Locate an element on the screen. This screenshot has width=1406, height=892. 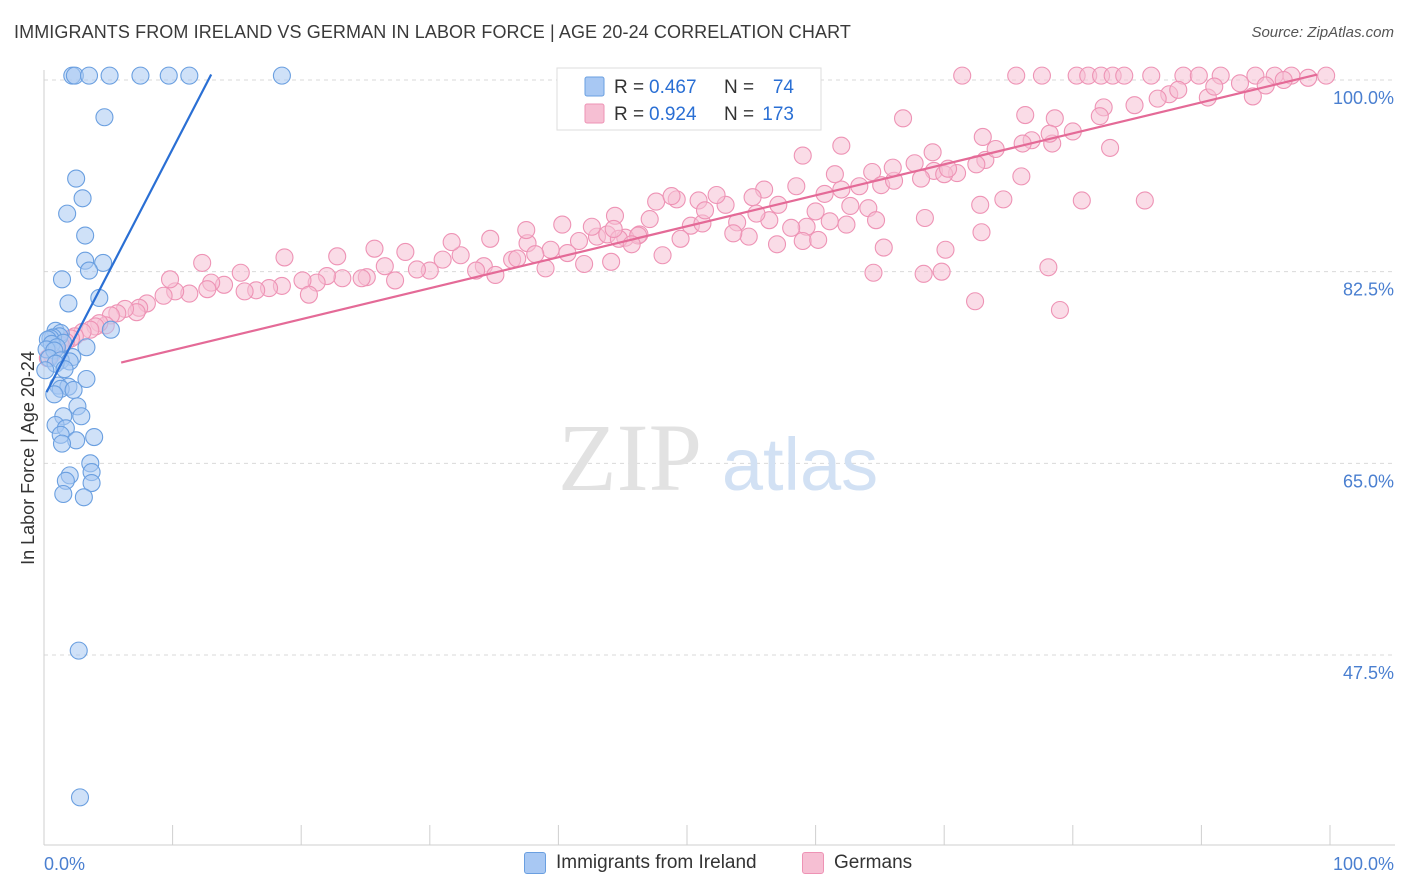
watermark-atlas: atlas is located at coordinates (800, 464).